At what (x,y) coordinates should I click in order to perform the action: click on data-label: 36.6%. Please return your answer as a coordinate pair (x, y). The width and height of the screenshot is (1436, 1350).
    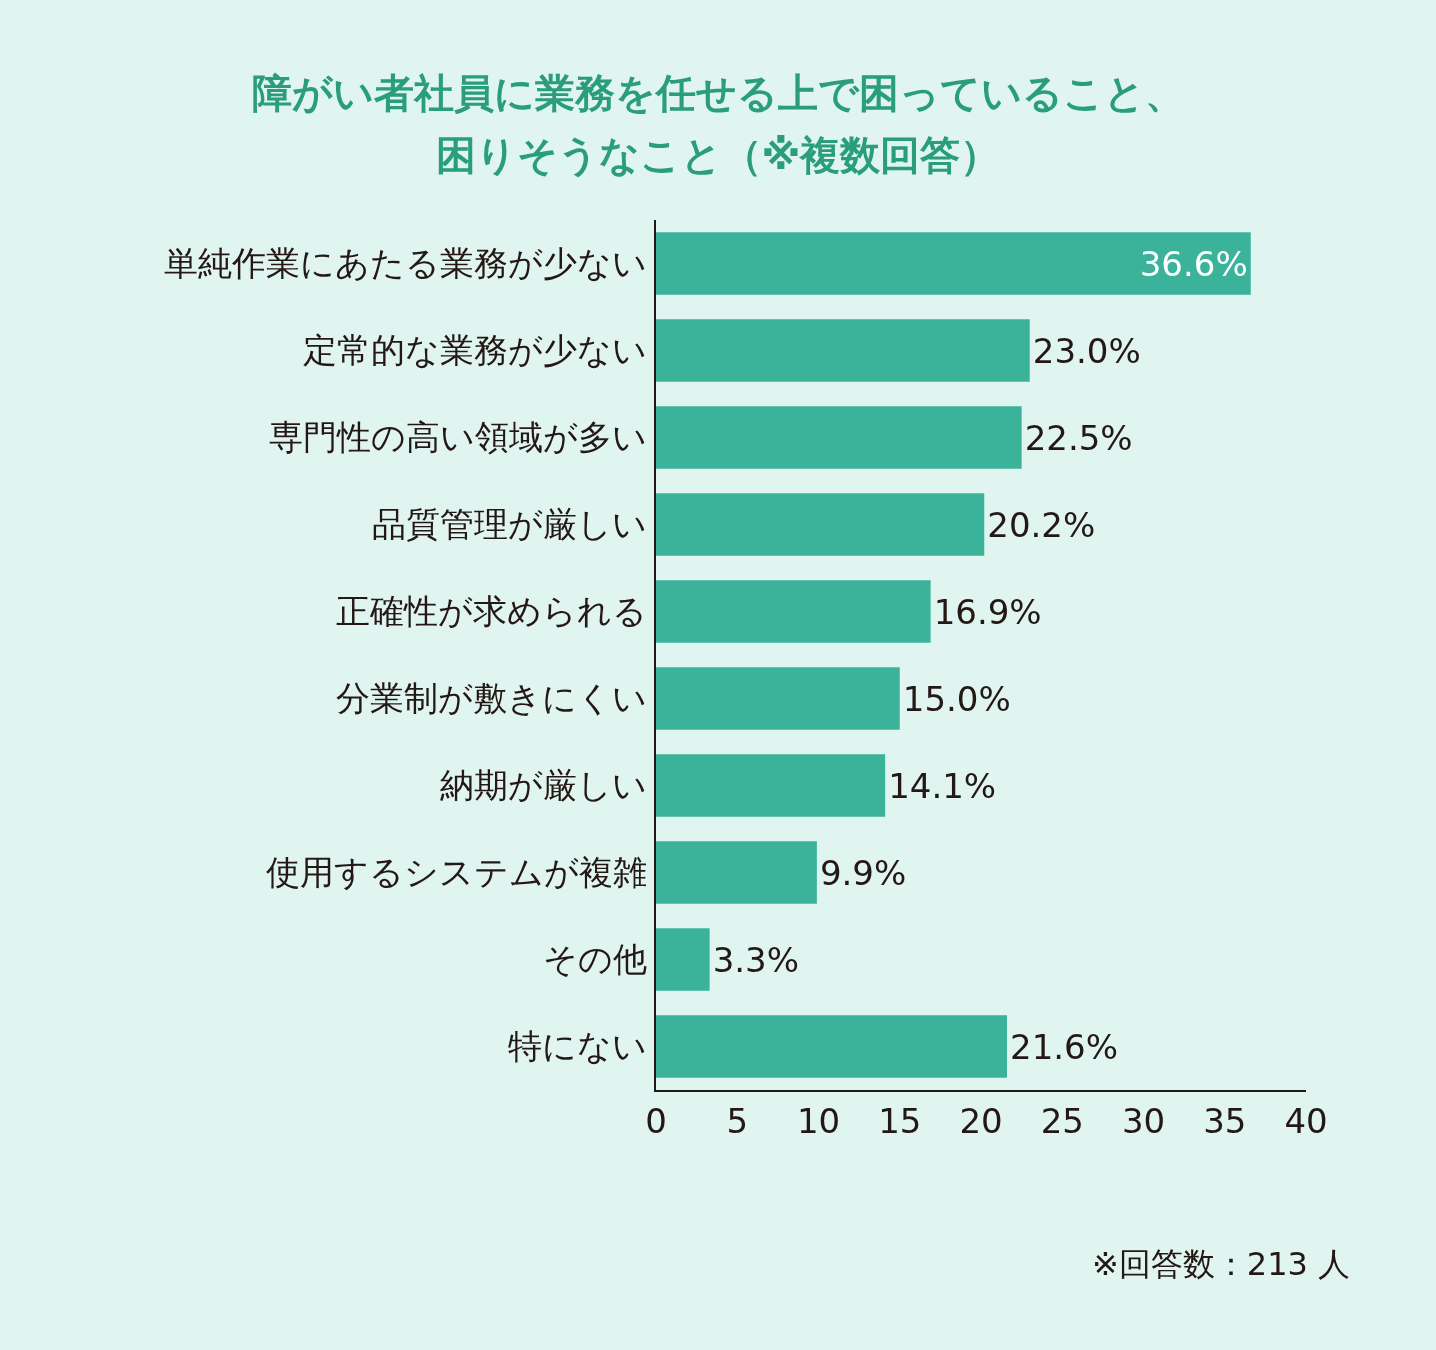
    Looking at the image, I should click on (1193, 263).